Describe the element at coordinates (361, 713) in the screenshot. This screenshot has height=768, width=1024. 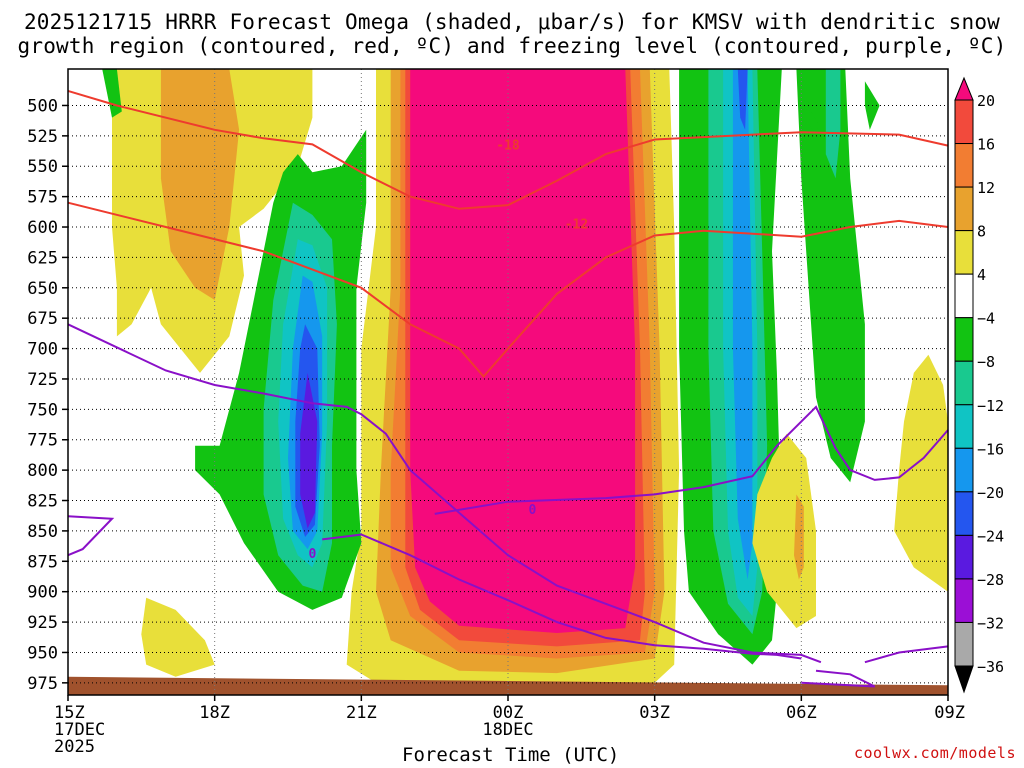
I see `x-tick-label: 21Z` at that location.